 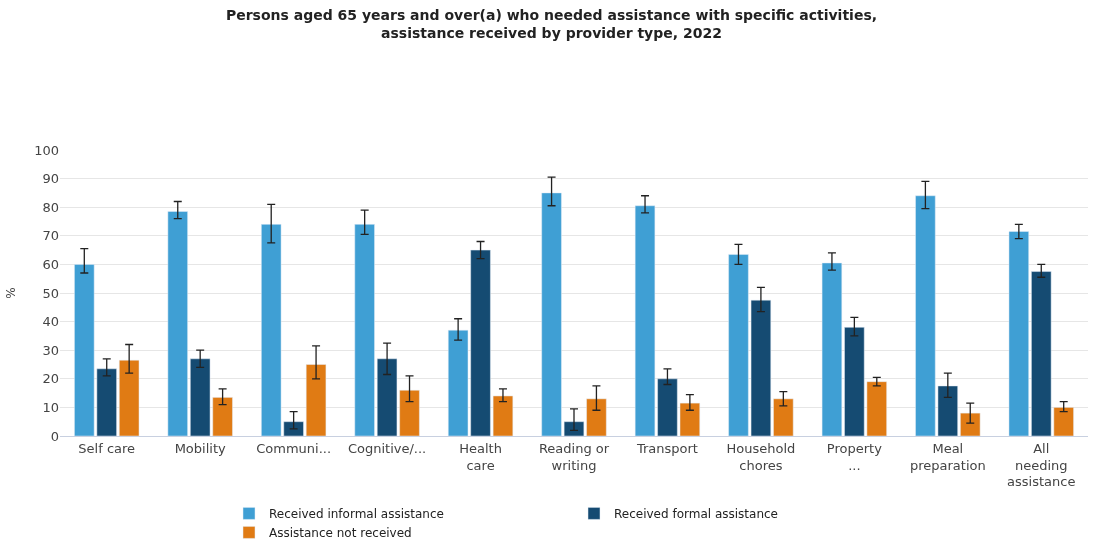 I want to click on x-tick-label: Meal preparation, so click(x=947, y=456).